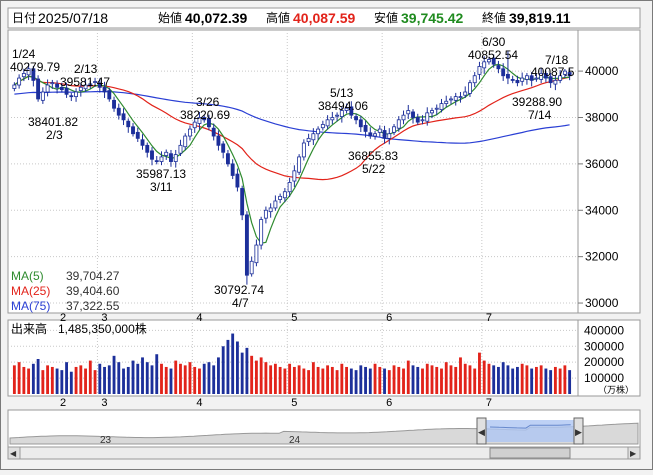 The height and width of the screenshot is (475, 653). What do you see at coordinates (616, 389) in the screenshot?
I see `volume-unit-label: （万株）` at bounding box center [616, 389].